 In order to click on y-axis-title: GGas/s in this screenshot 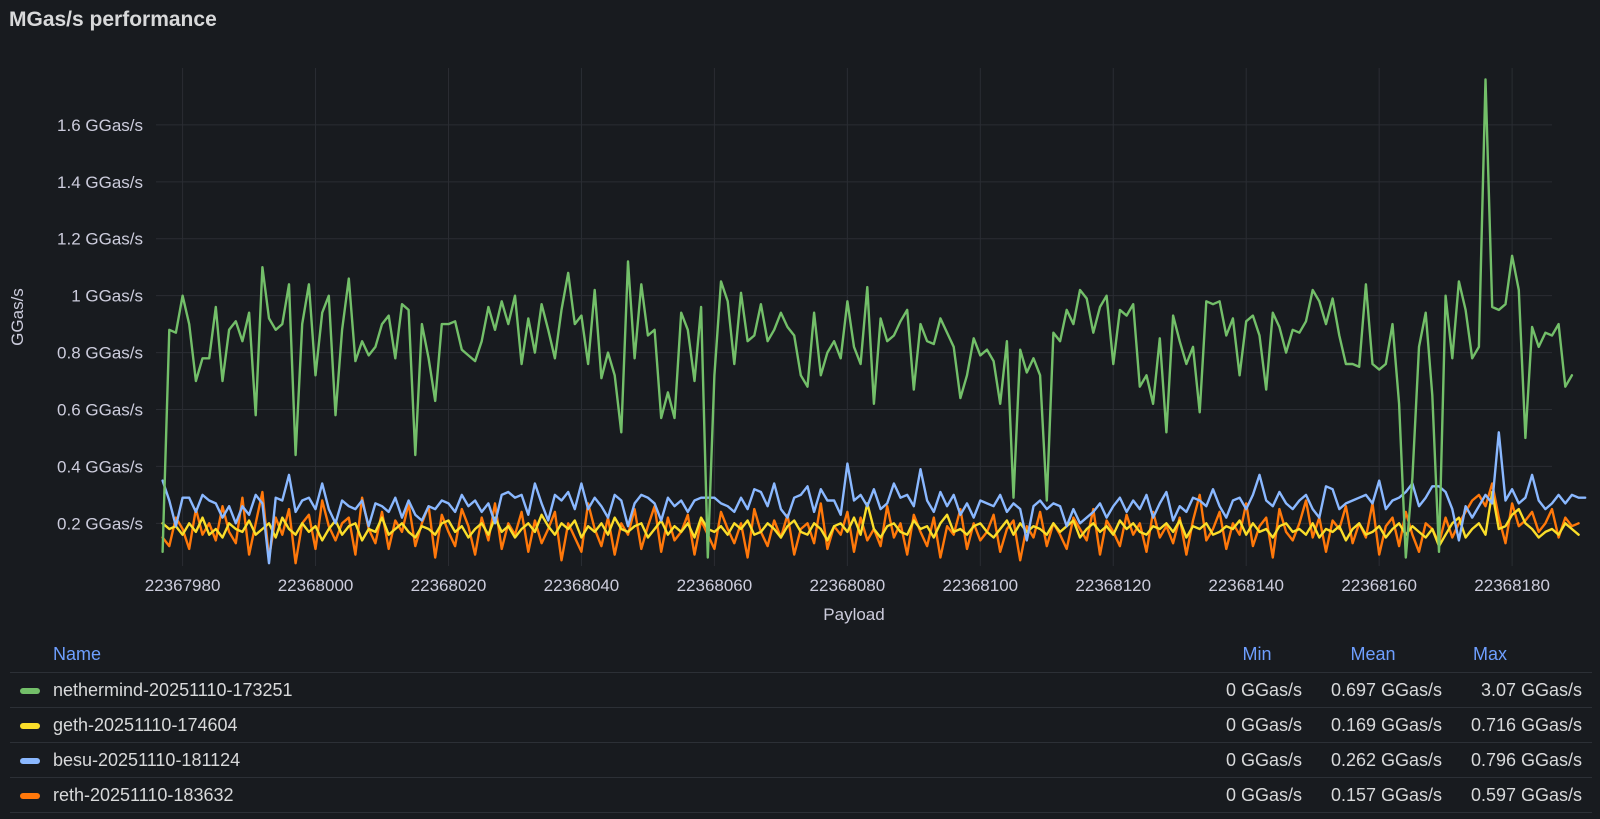, I will do `click(17, 317)`.